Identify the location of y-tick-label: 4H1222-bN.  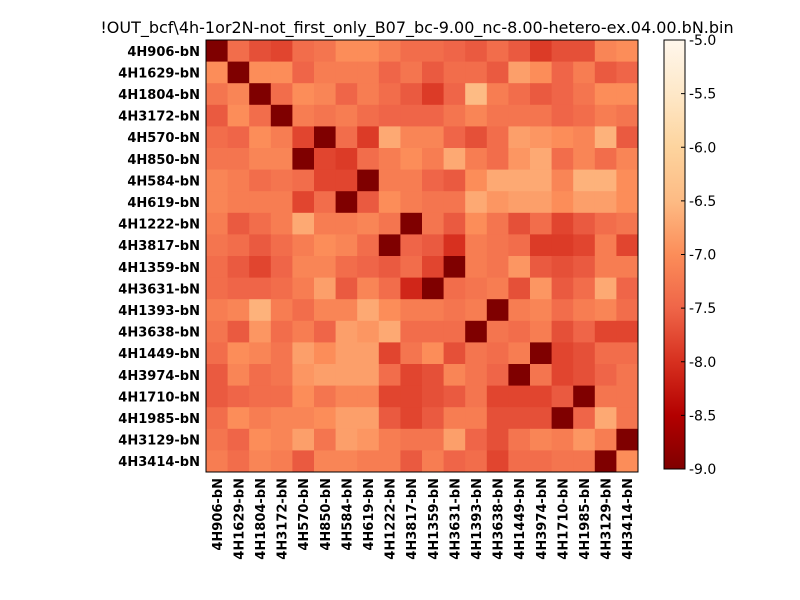
(159, 225).